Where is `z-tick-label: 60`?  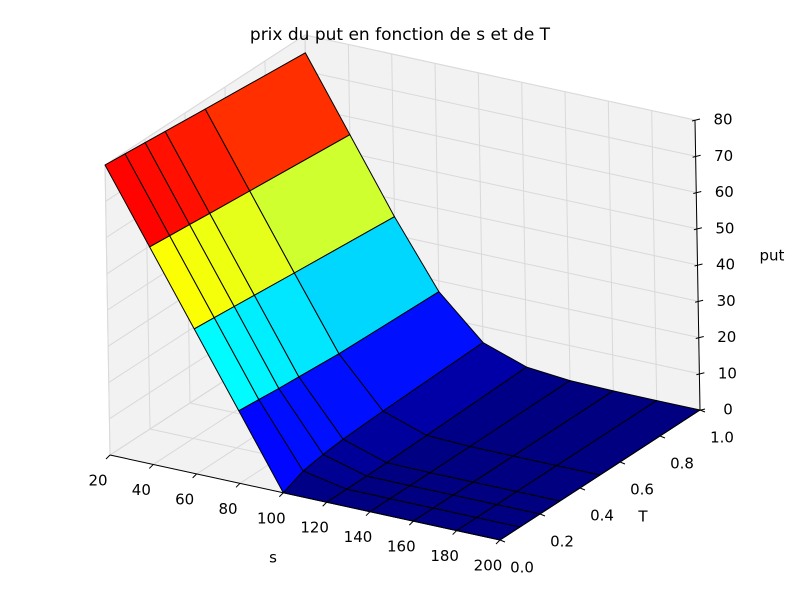
z-tick-label: 60 is located at coordinates (724, 192).